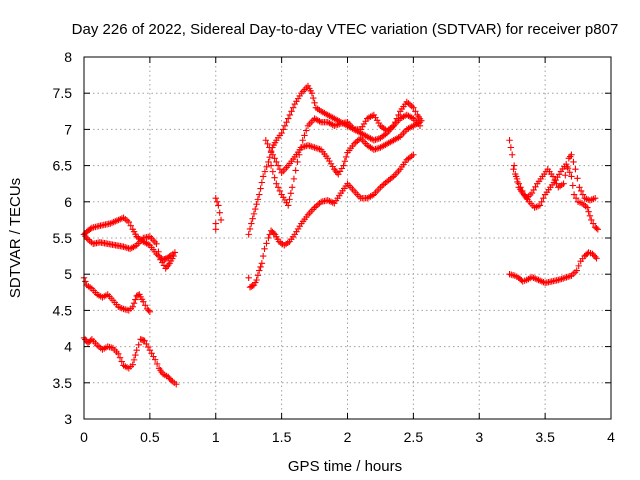  Describe the element at coordinates (68, 274) in the screenshot. I see `y-tick-label: 5` at that location.